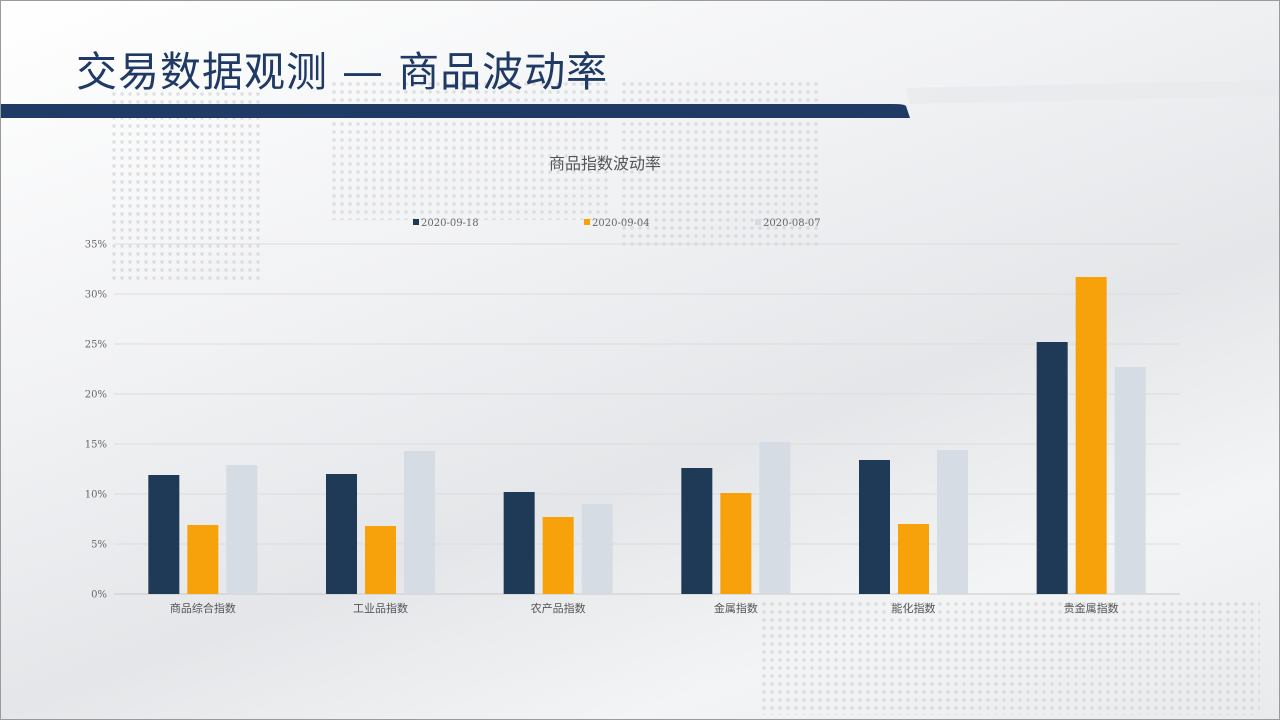 The height and width of the screenshot is (720, 1280). I want to click on x-tick-label: 农产品指数, so click(558, 608).